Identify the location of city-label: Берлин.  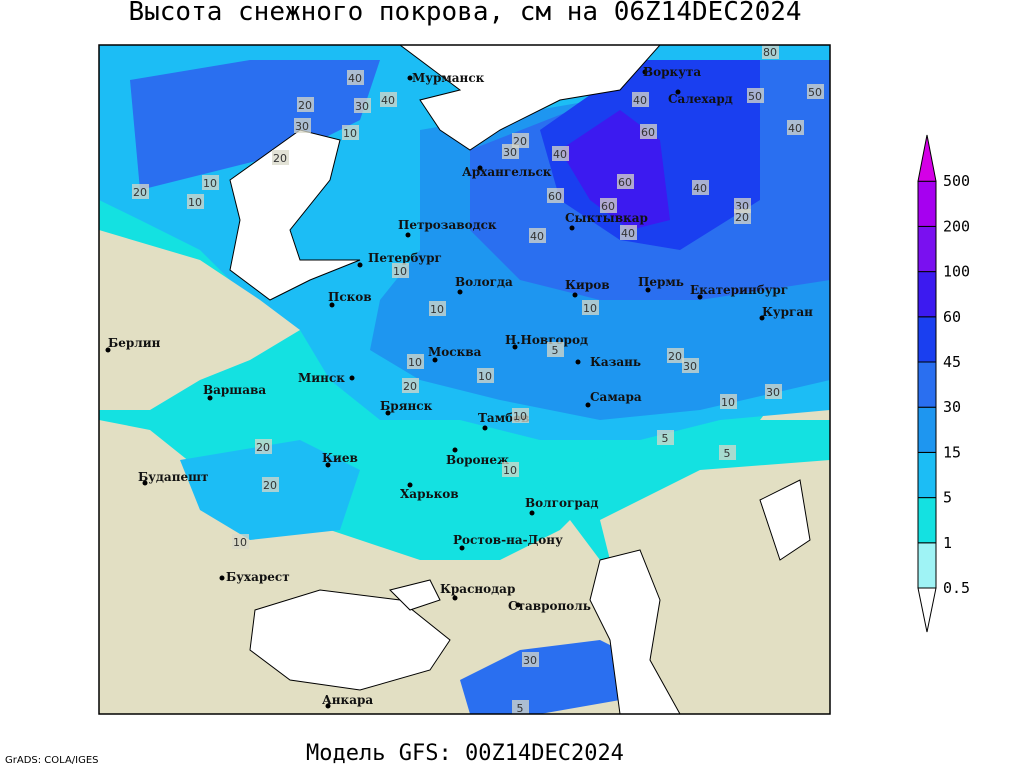
(134, 343).